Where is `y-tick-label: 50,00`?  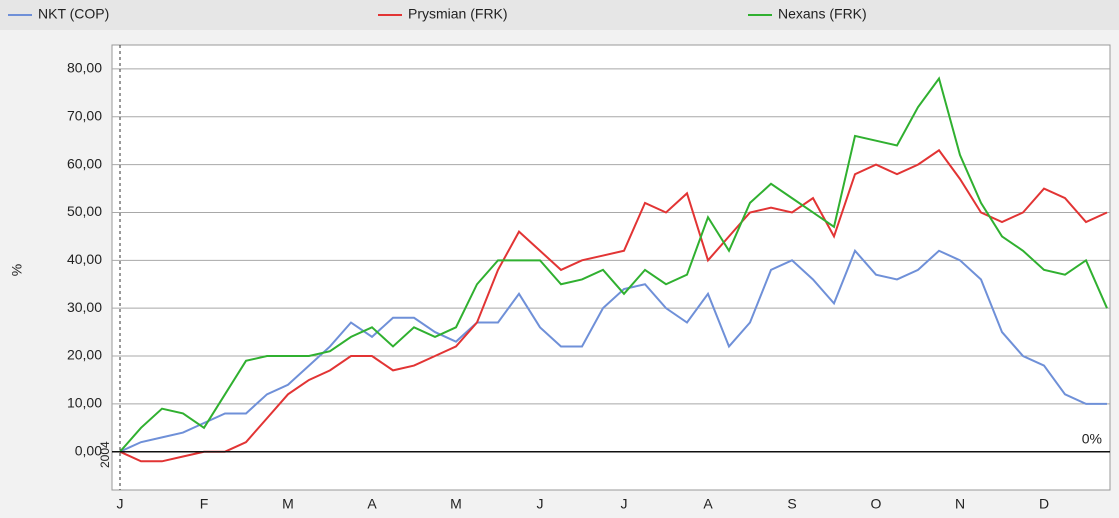 y-tick-label: 50,00 is located at coordinates (84, 211).